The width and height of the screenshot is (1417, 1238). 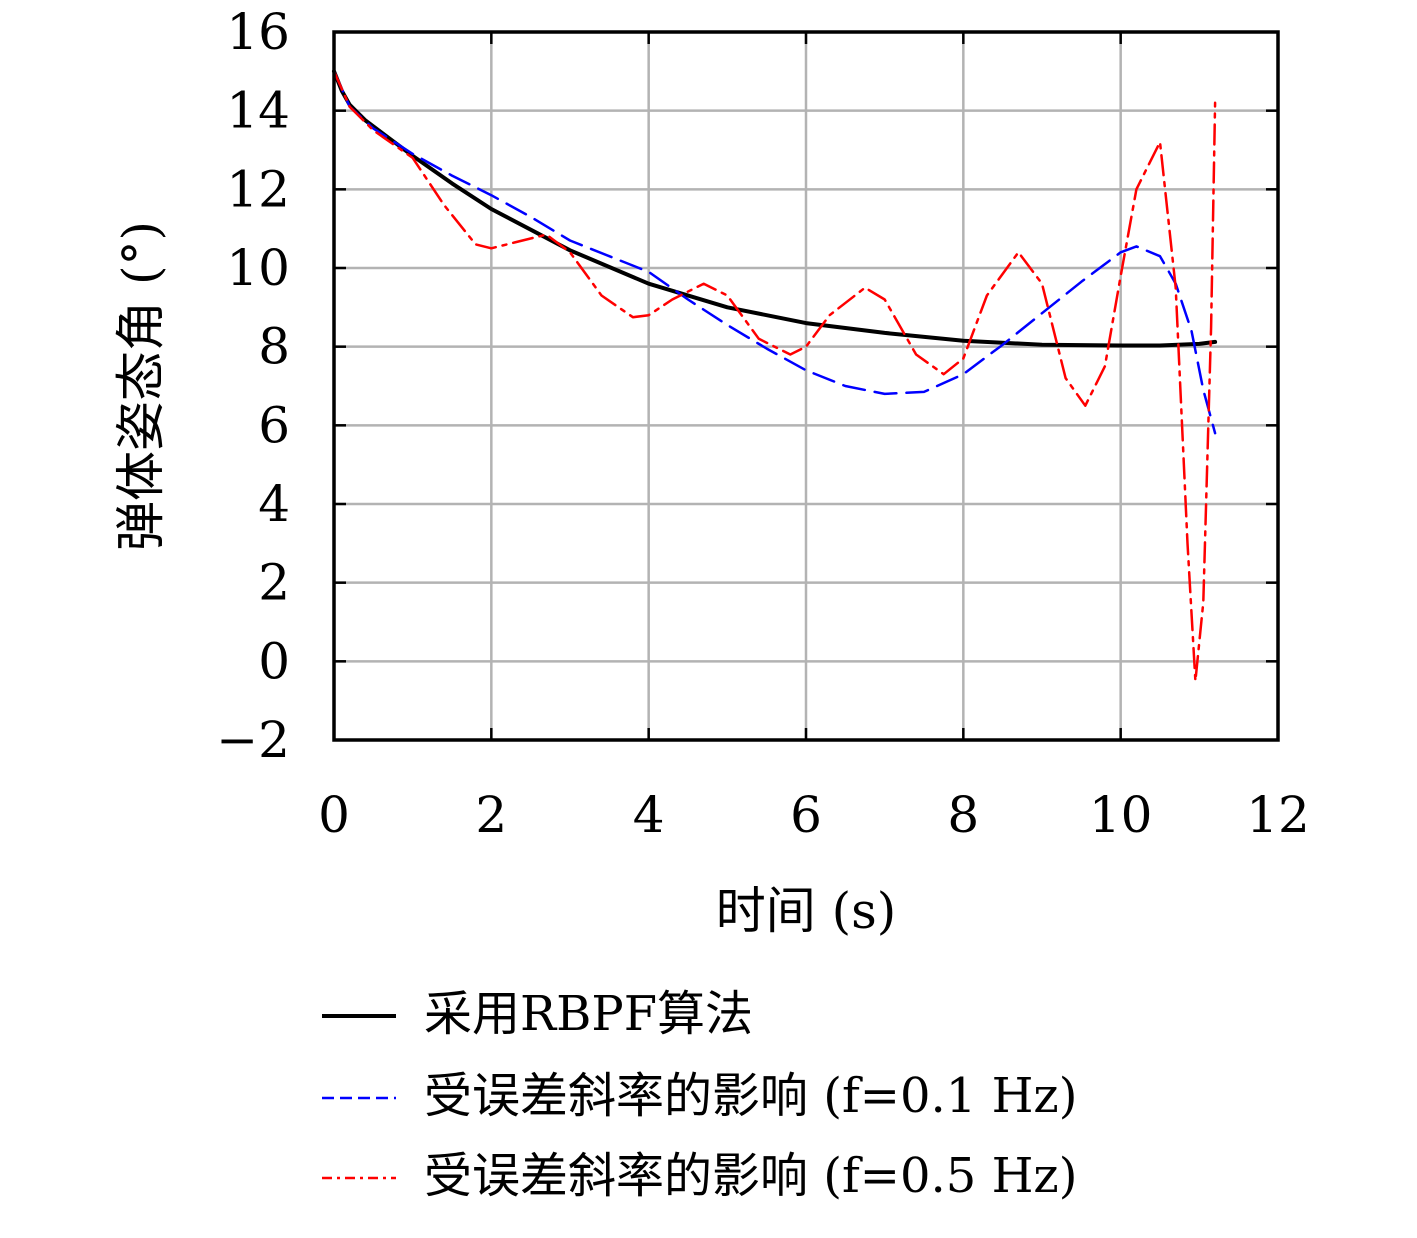 What do you see at coordinates (274, 504) in the screenshot?
I see `y-tick-label: 4` at bounding box center [274, 504].